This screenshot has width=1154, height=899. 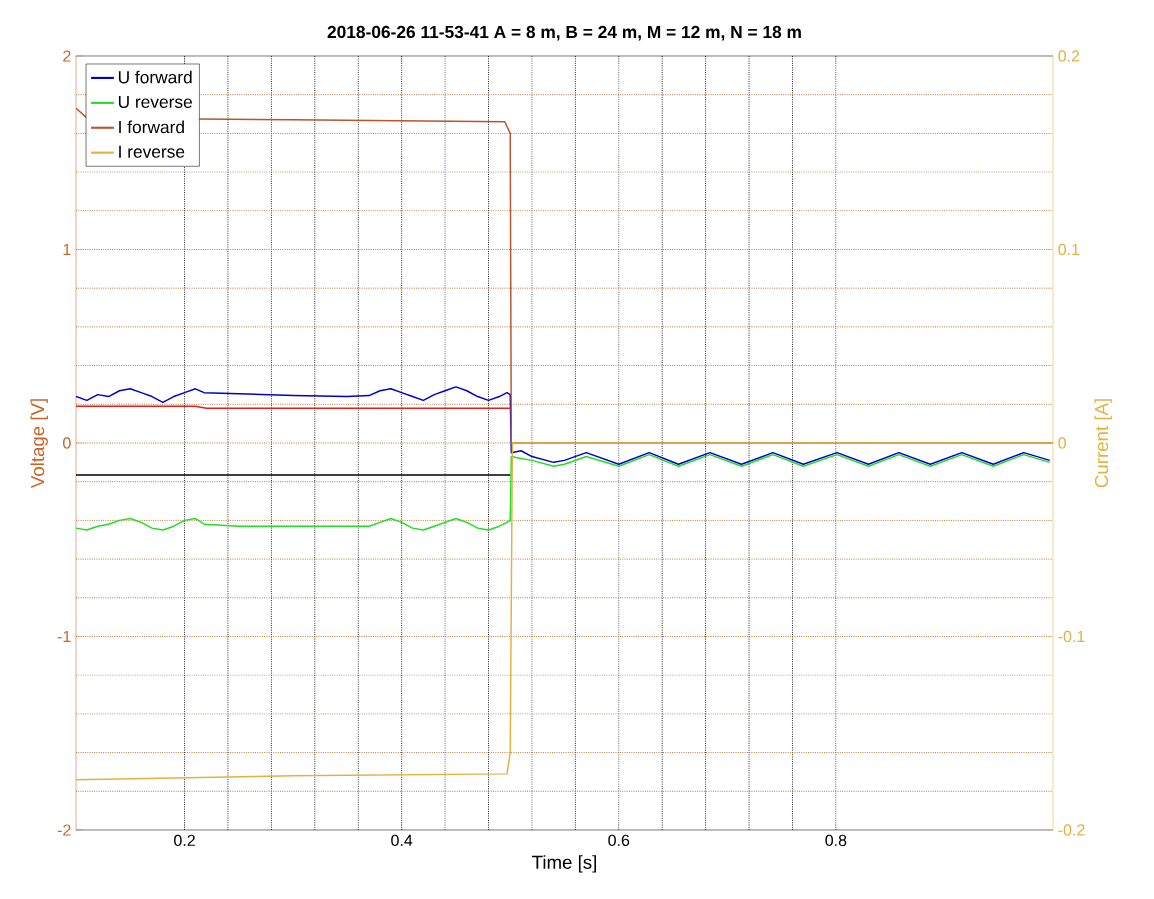 I want to click on y2-tick-label: 0, so click(x=1062, y=443).